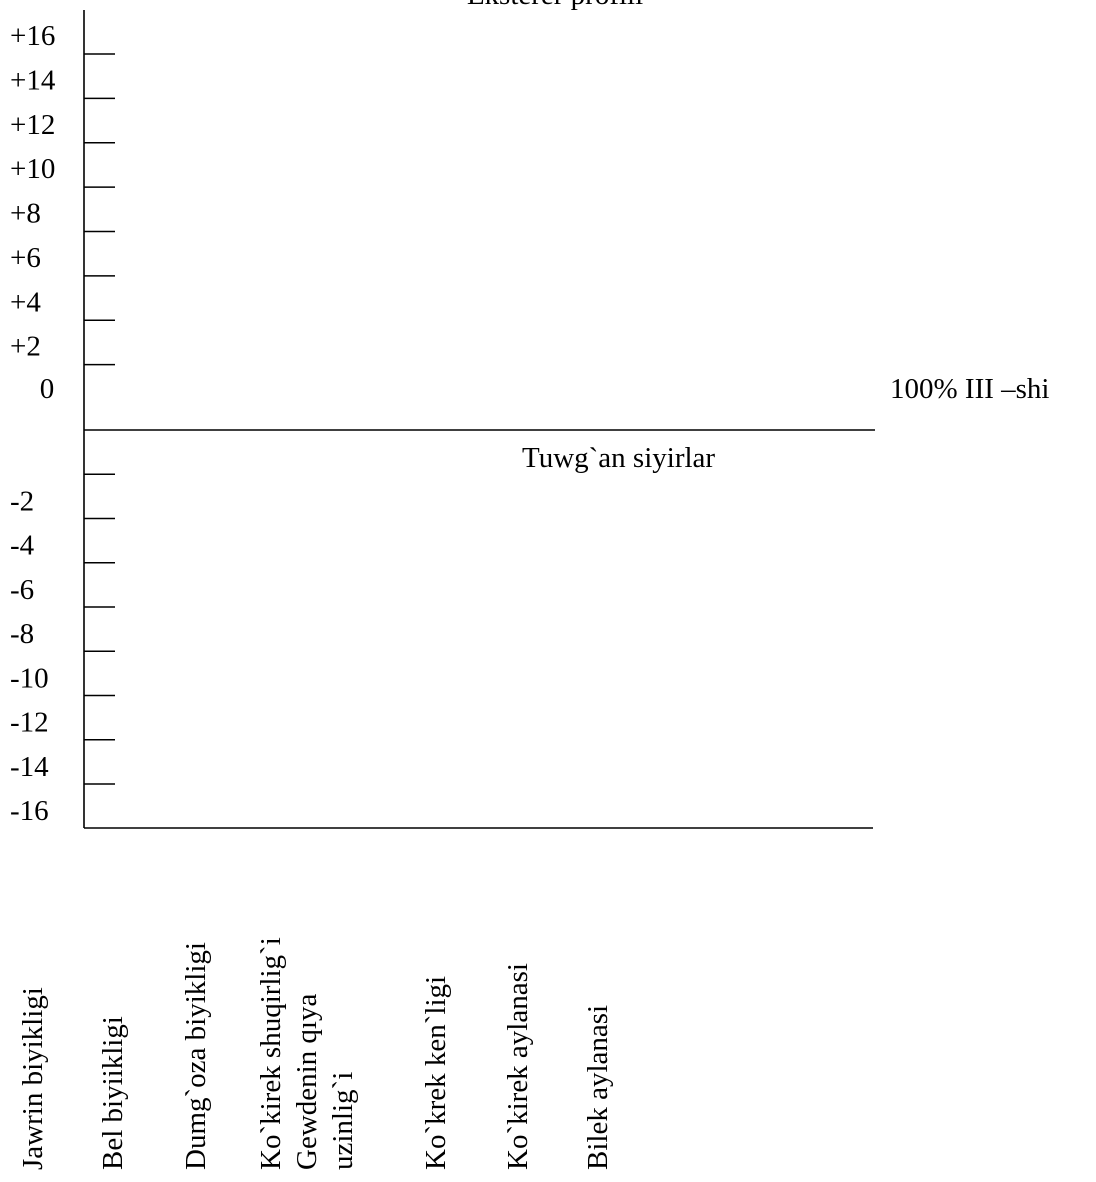 Image resolution: width=1096 pixels, height=1182 pixels. Describe the element at coordinates (32, 169) in the screenshot. I see `y-tick-label: +10` at that location.